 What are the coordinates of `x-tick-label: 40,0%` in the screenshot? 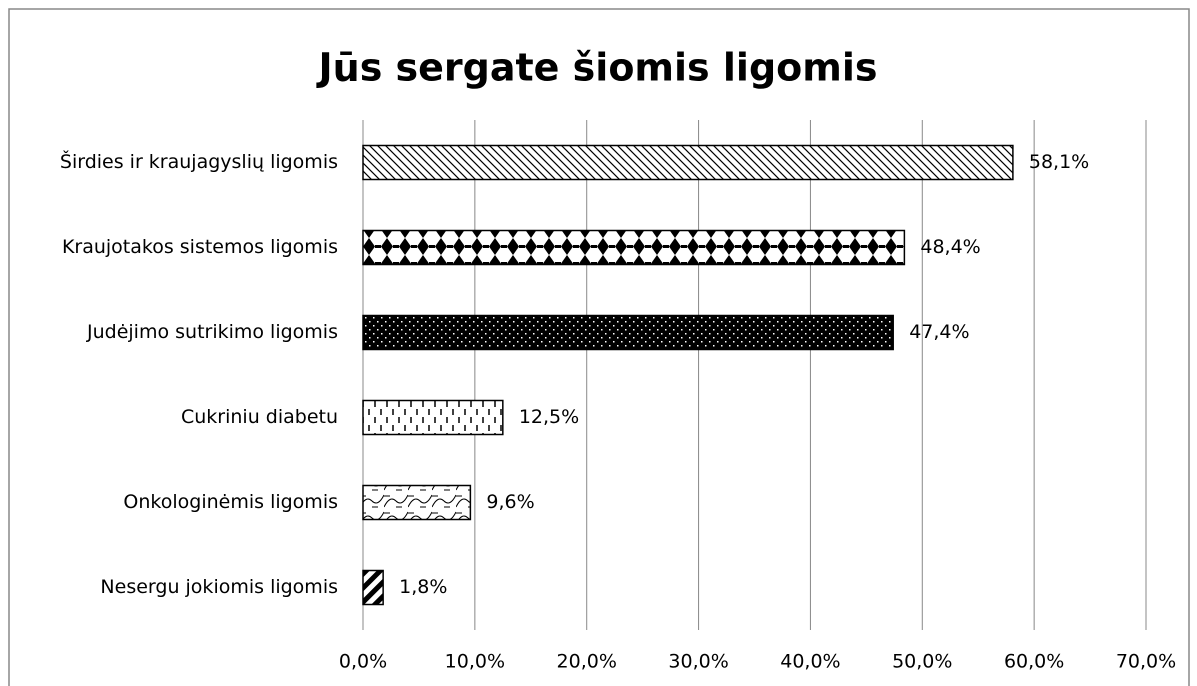 It's located at (810, 662).